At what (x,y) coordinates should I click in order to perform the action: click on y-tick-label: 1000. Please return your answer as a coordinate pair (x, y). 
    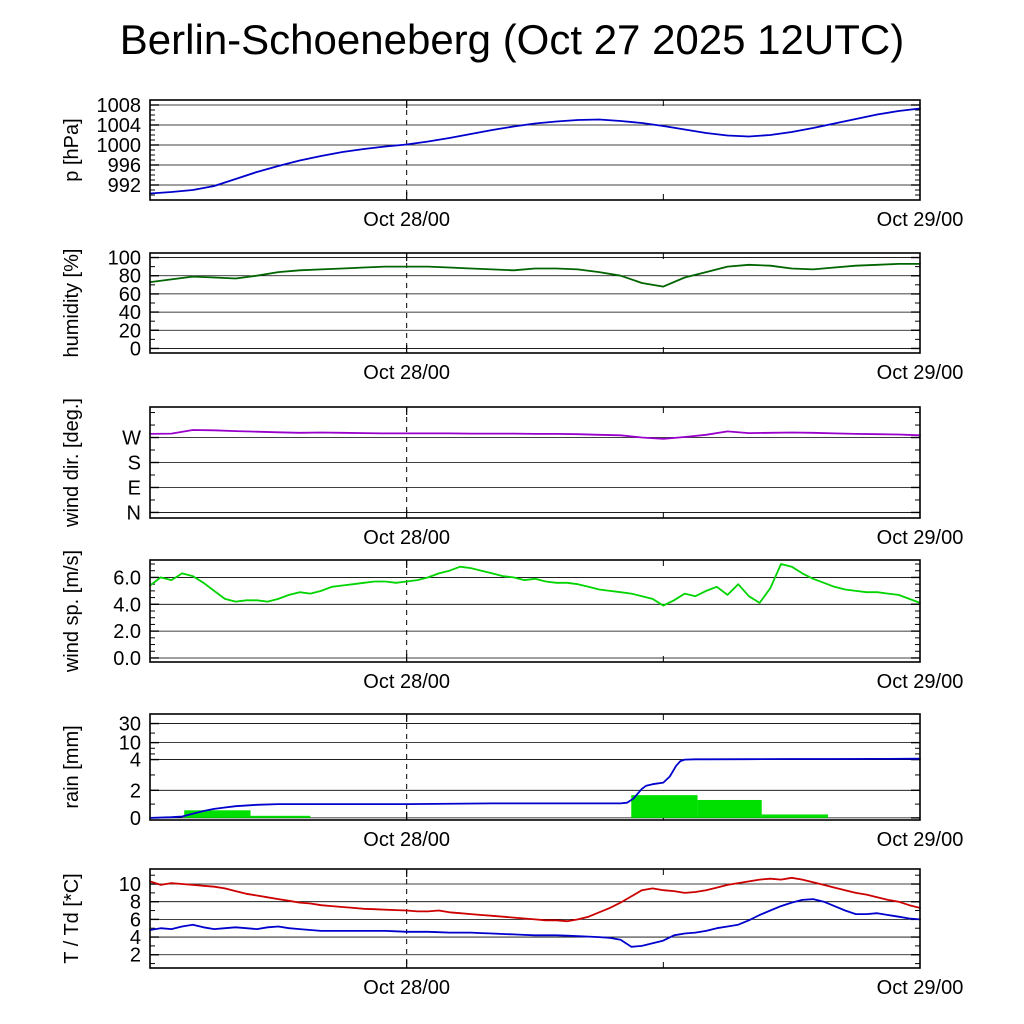
    Looking at the image, I should click on (119, 146).